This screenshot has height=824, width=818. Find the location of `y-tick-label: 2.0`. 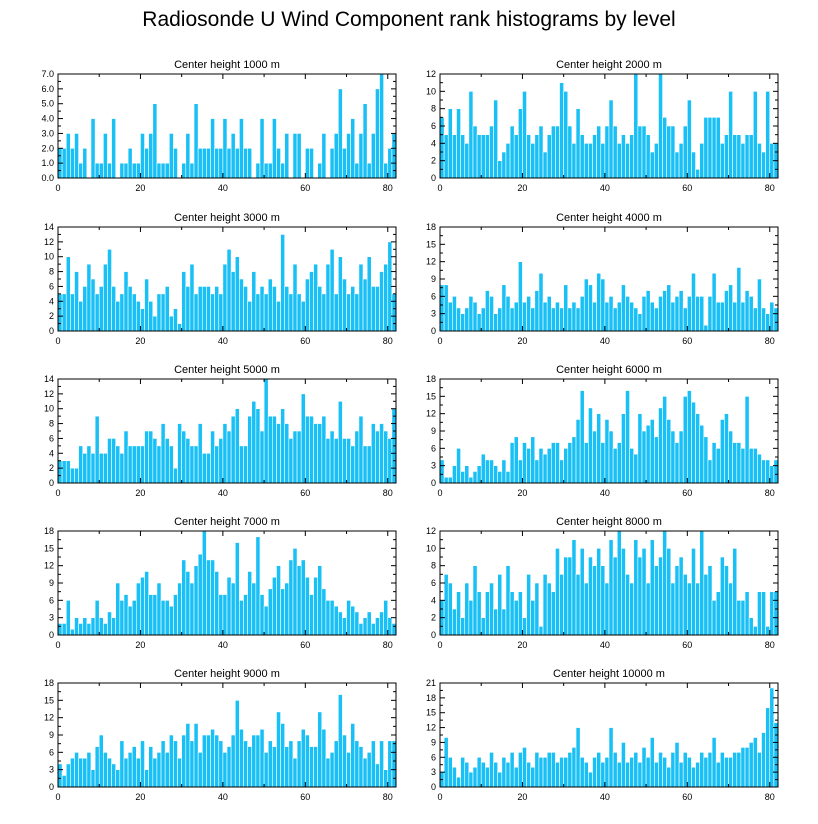

y-tick-label: 2.0 is located at coordinates (47, 148).